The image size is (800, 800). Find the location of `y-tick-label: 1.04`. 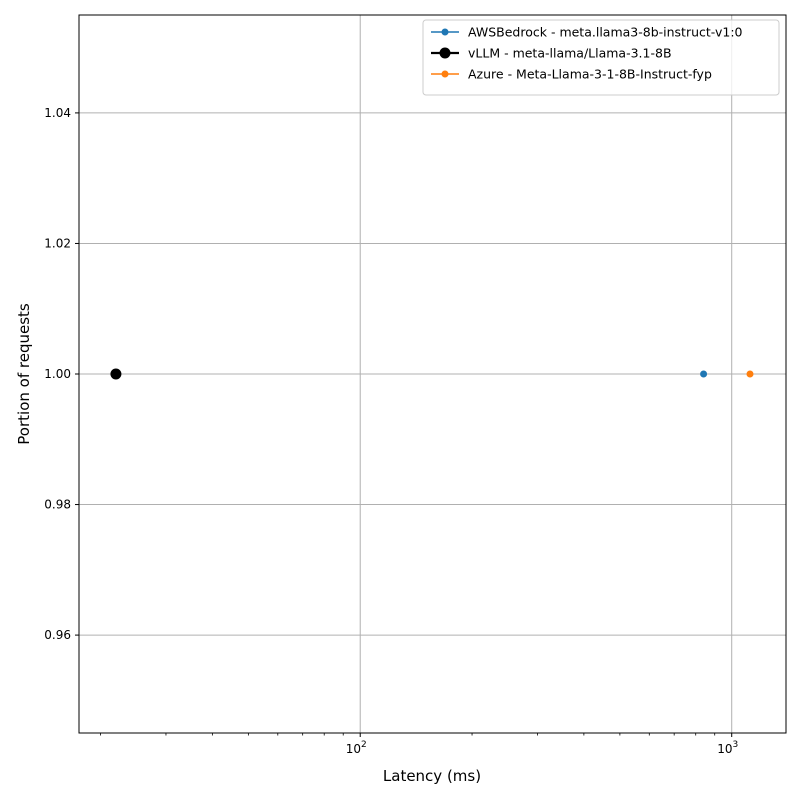

y-tick-label: 1.04 is located at coordinates (57, 113).